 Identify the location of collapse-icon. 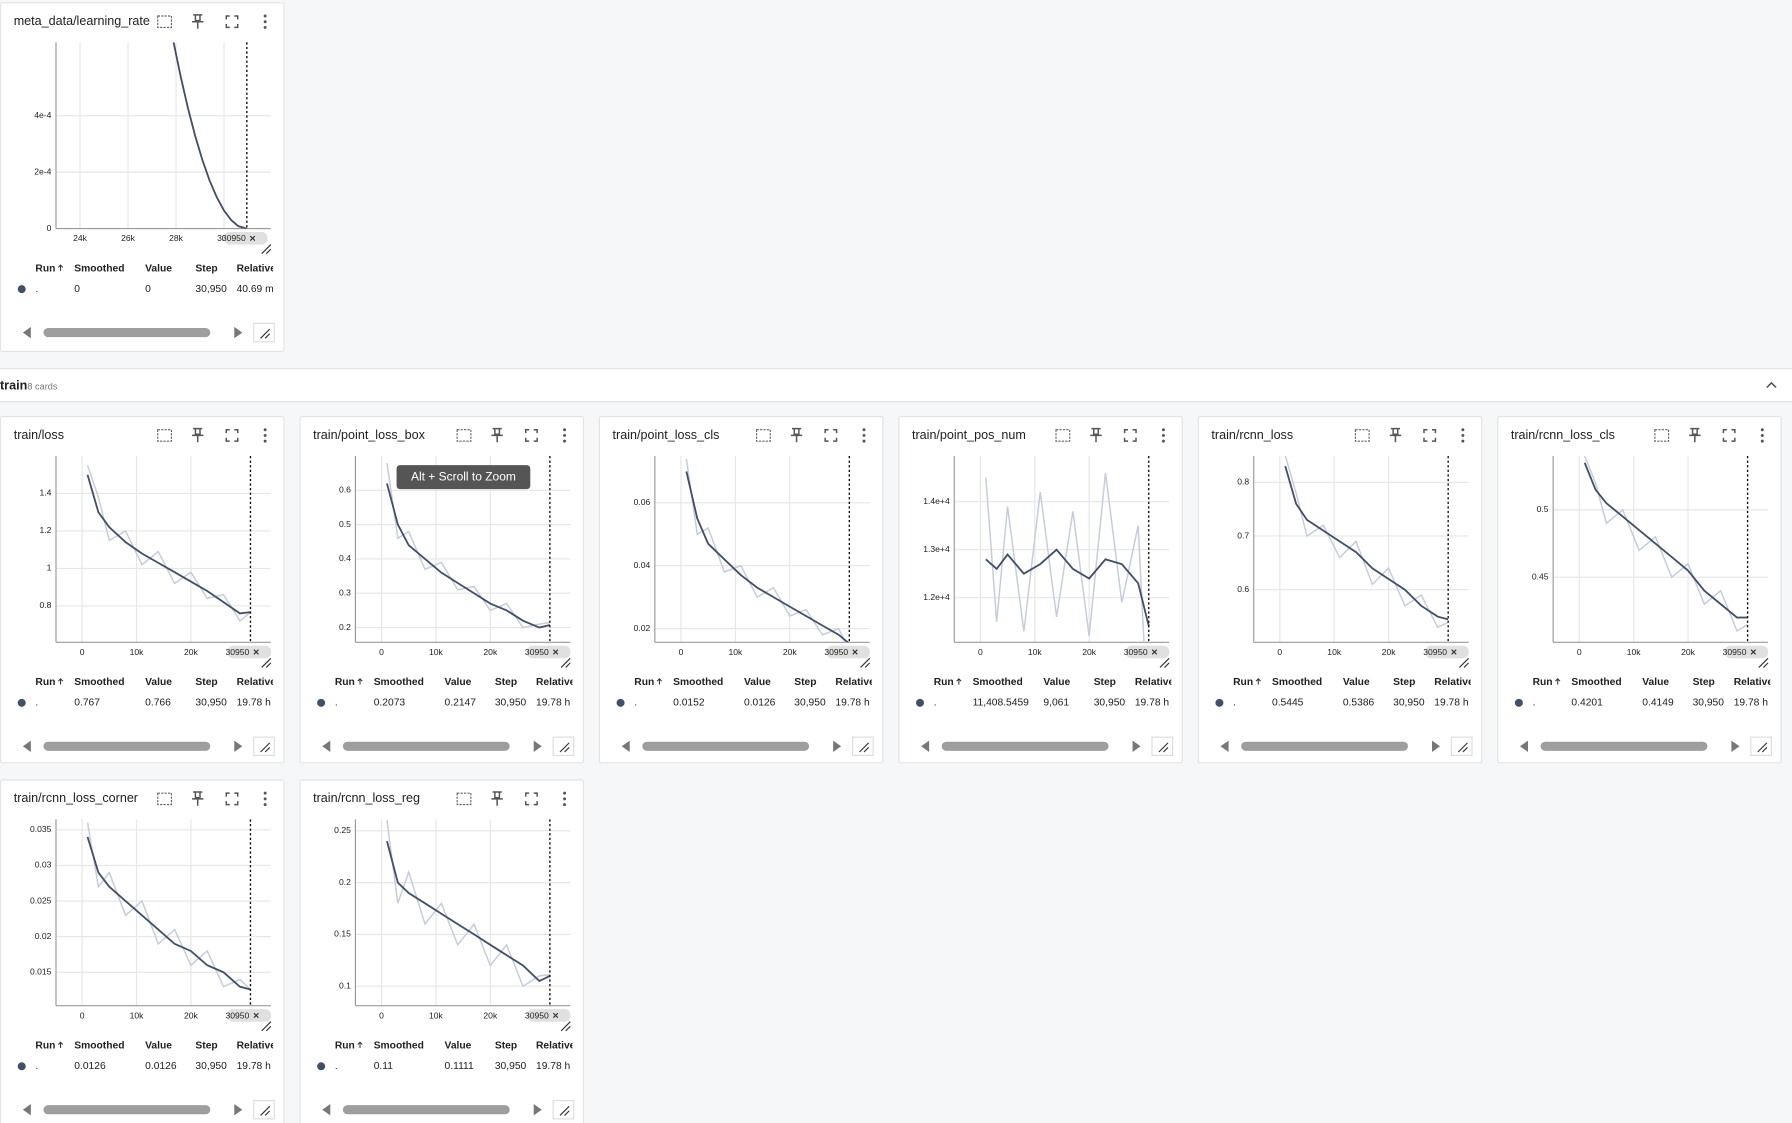
(1772, 385).